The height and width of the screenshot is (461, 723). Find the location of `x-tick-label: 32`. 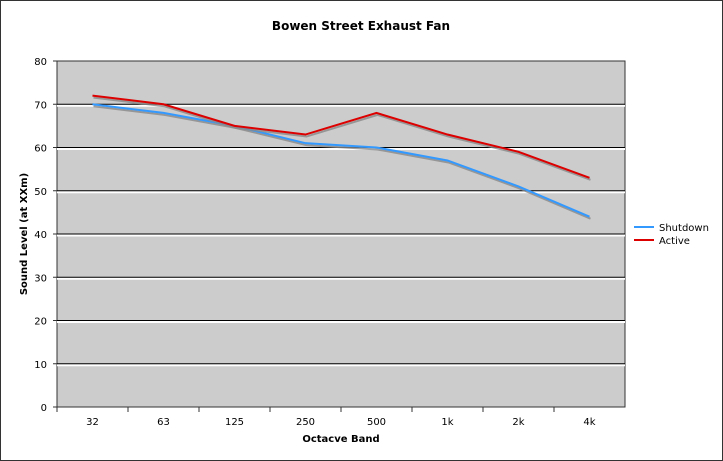

x-tick-label: 32 is located at coordinates (92, 422).